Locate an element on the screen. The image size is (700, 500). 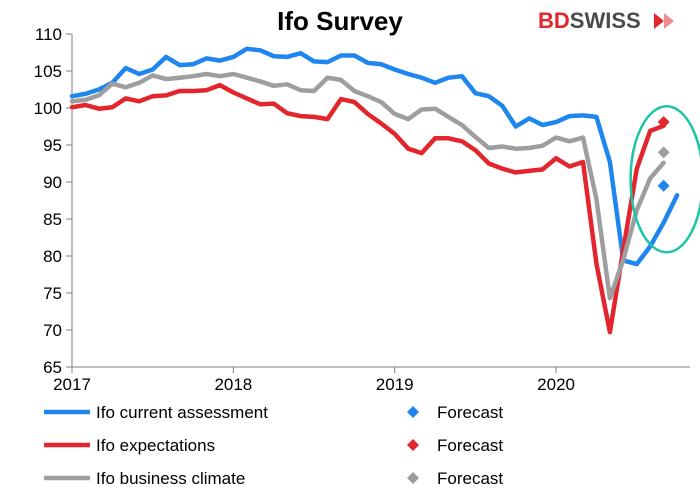
forecast-points is located at coordinates (663, 154).